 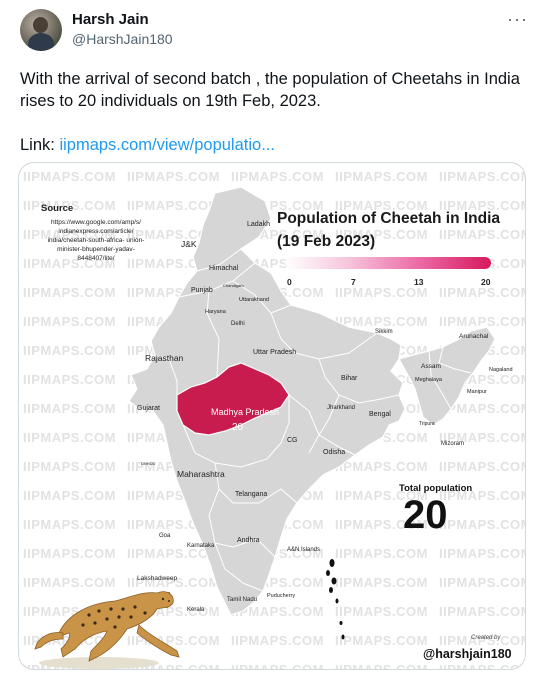 What do you see at coordinates (233, 285) in the screenshot?
I see `state-label-chandigarh: Chandigarh` at bounding box center [233, 285].